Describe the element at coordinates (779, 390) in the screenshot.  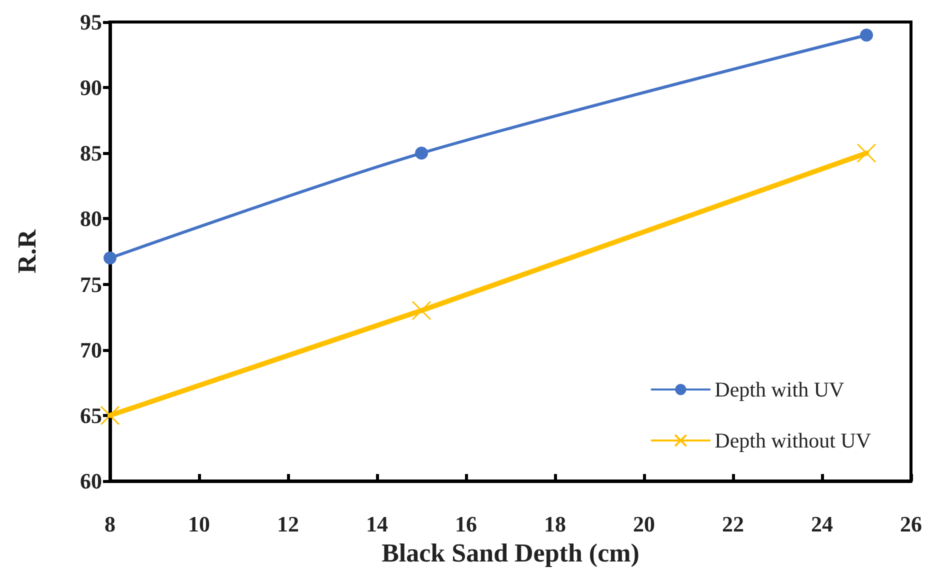
I see `legend-label: Depth with UV` at that location.